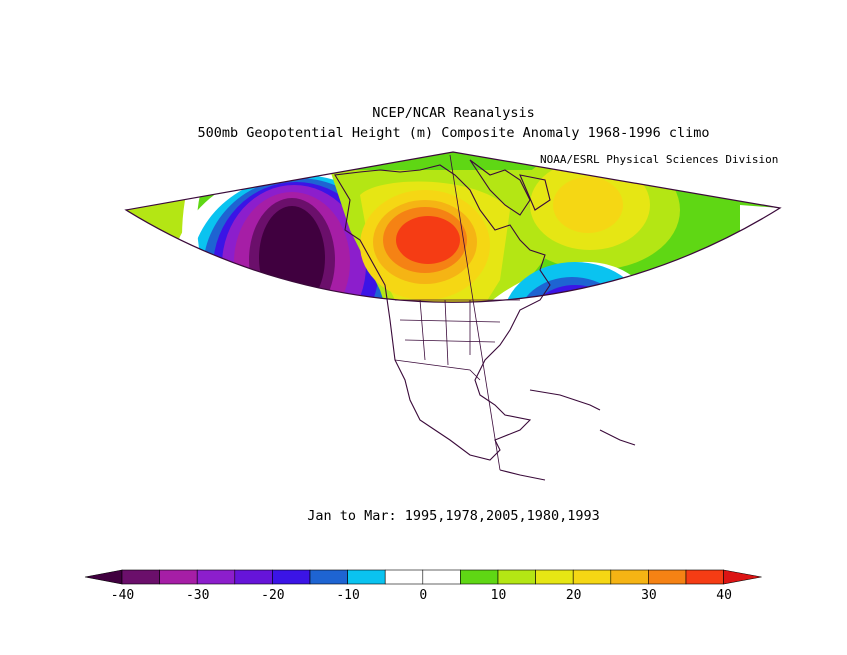 The width and height of the screenshot is (847, 655). Describe the element at coordinates (724, 595) in the screenshot. I see `colorbar-tick-label: 40` at that location.